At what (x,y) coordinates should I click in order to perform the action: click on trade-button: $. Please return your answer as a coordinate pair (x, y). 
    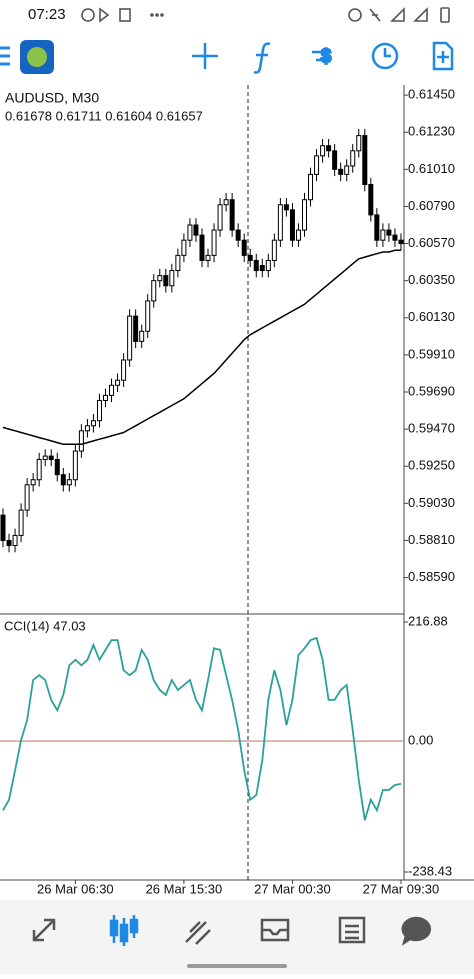
    Looking at the image, I should click on (322, 56).